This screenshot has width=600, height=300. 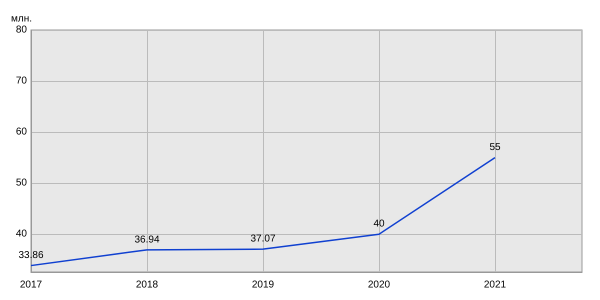 What do you see at coordinates (495, 285) in the screenshot?
I see `x-tick-label: 2021` at bounding box center [495, 285].